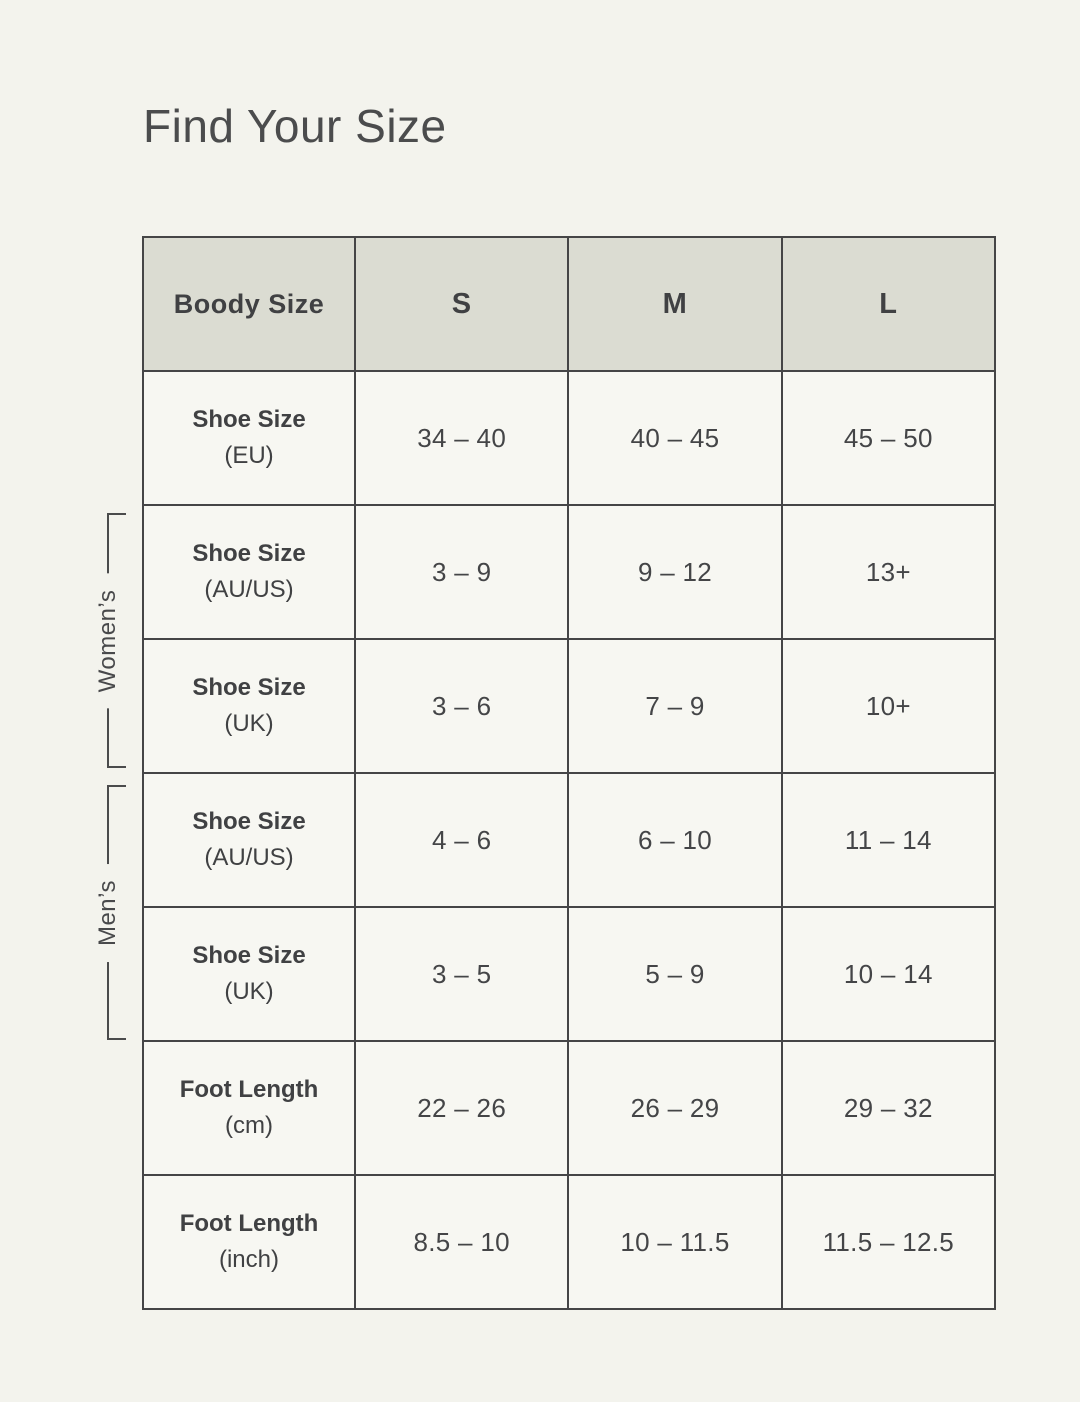 Image resolution: width=1080 pixels, height=1402 pixels. Describe the element at coordinates (295, 126) in the screenshot. I see `page-title: Find Your Size` at that location.